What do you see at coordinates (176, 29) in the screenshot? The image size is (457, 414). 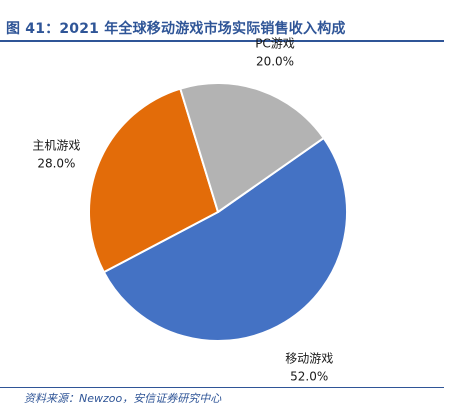 I see `figure-title: 图 41：2021 年全球移动游戏市场实际销售收入构成` at bounding box center [176, 29].